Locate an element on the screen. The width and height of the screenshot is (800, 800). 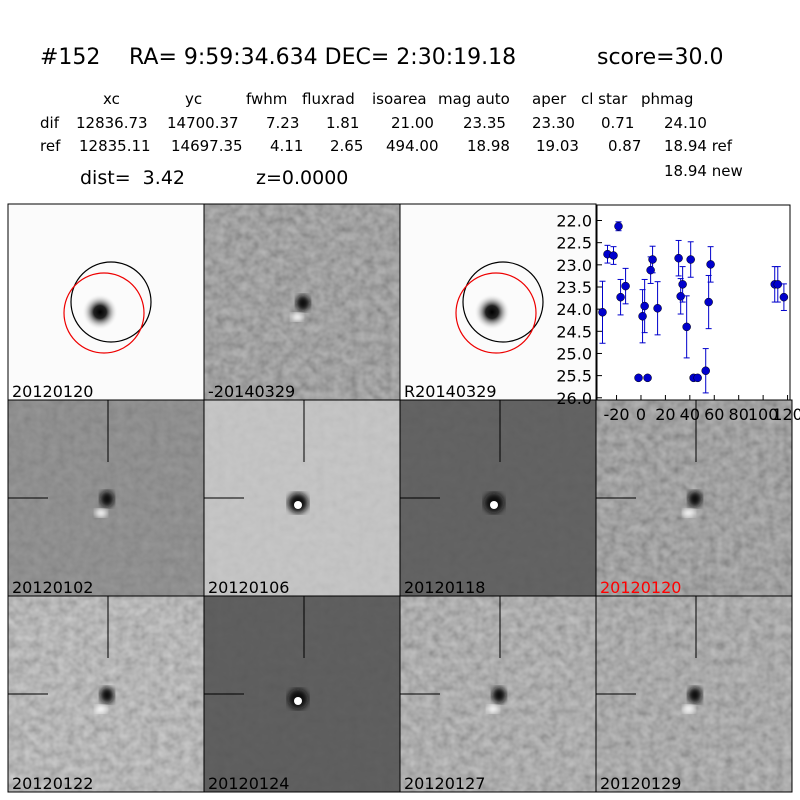
table-cell: 14700.37 is located at coordinates (203, 123).